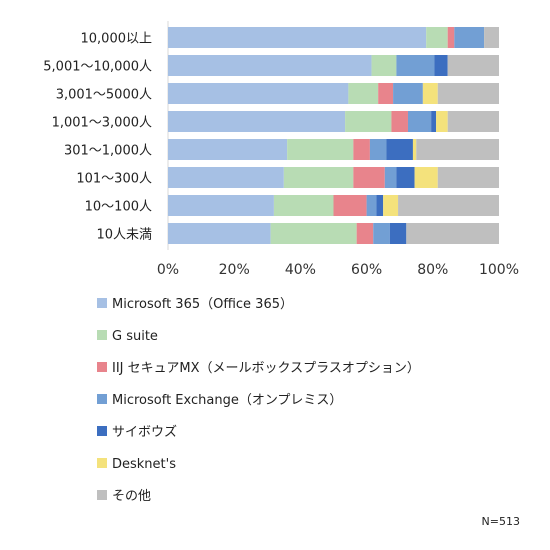 This screenshot has width=550, height=550. What do you see at coordinates (501, 521) in the screenshot?
I see `sample-size-note: N=513` at bounding box center [501, 521].